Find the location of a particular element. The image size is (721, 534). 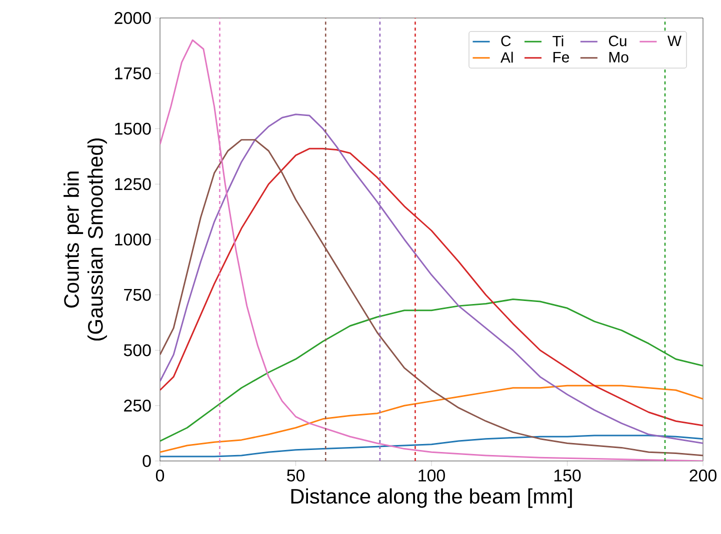

y-tick-label: 500 is located at coordinates (137, 350).